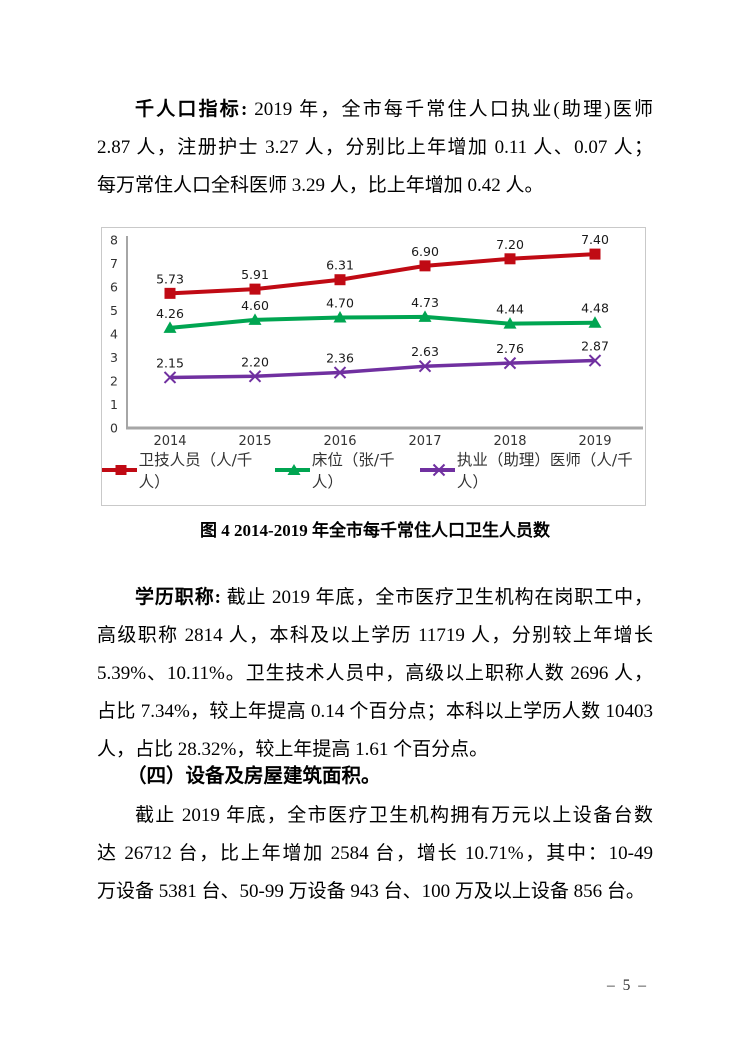 This screenshot has height=1060, width=750. What do you see at coordinates (114, 240) in the screenshot?
I see `y-tick-label: 8` at bounding box center [114, 240].